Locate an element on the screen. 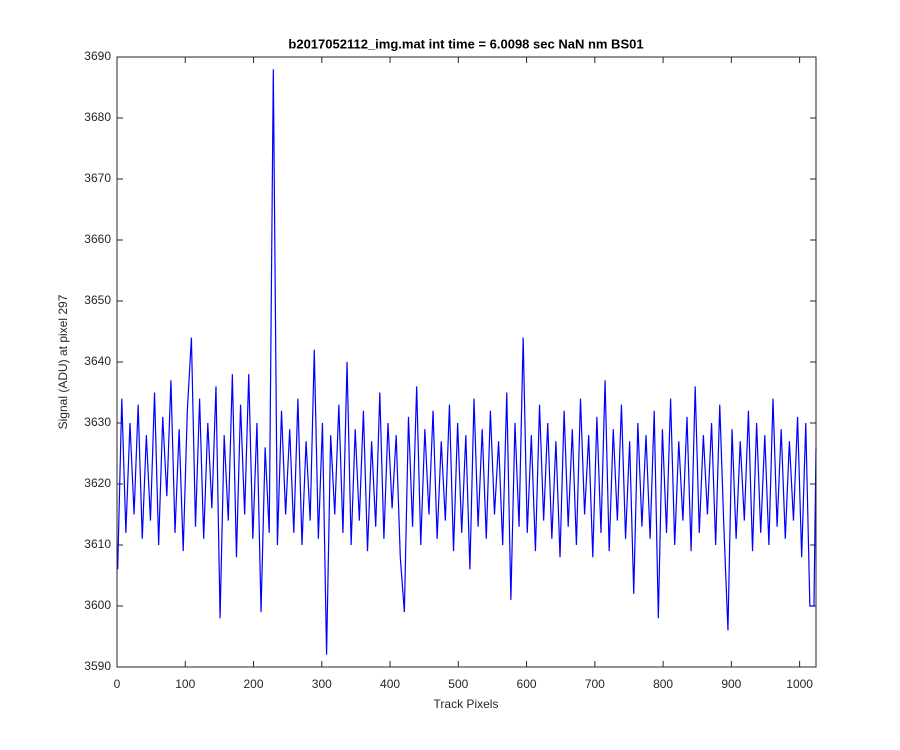 This screenshot has height=750, width=900. x-tick-label: 600 is located at coordinates (527, 684).